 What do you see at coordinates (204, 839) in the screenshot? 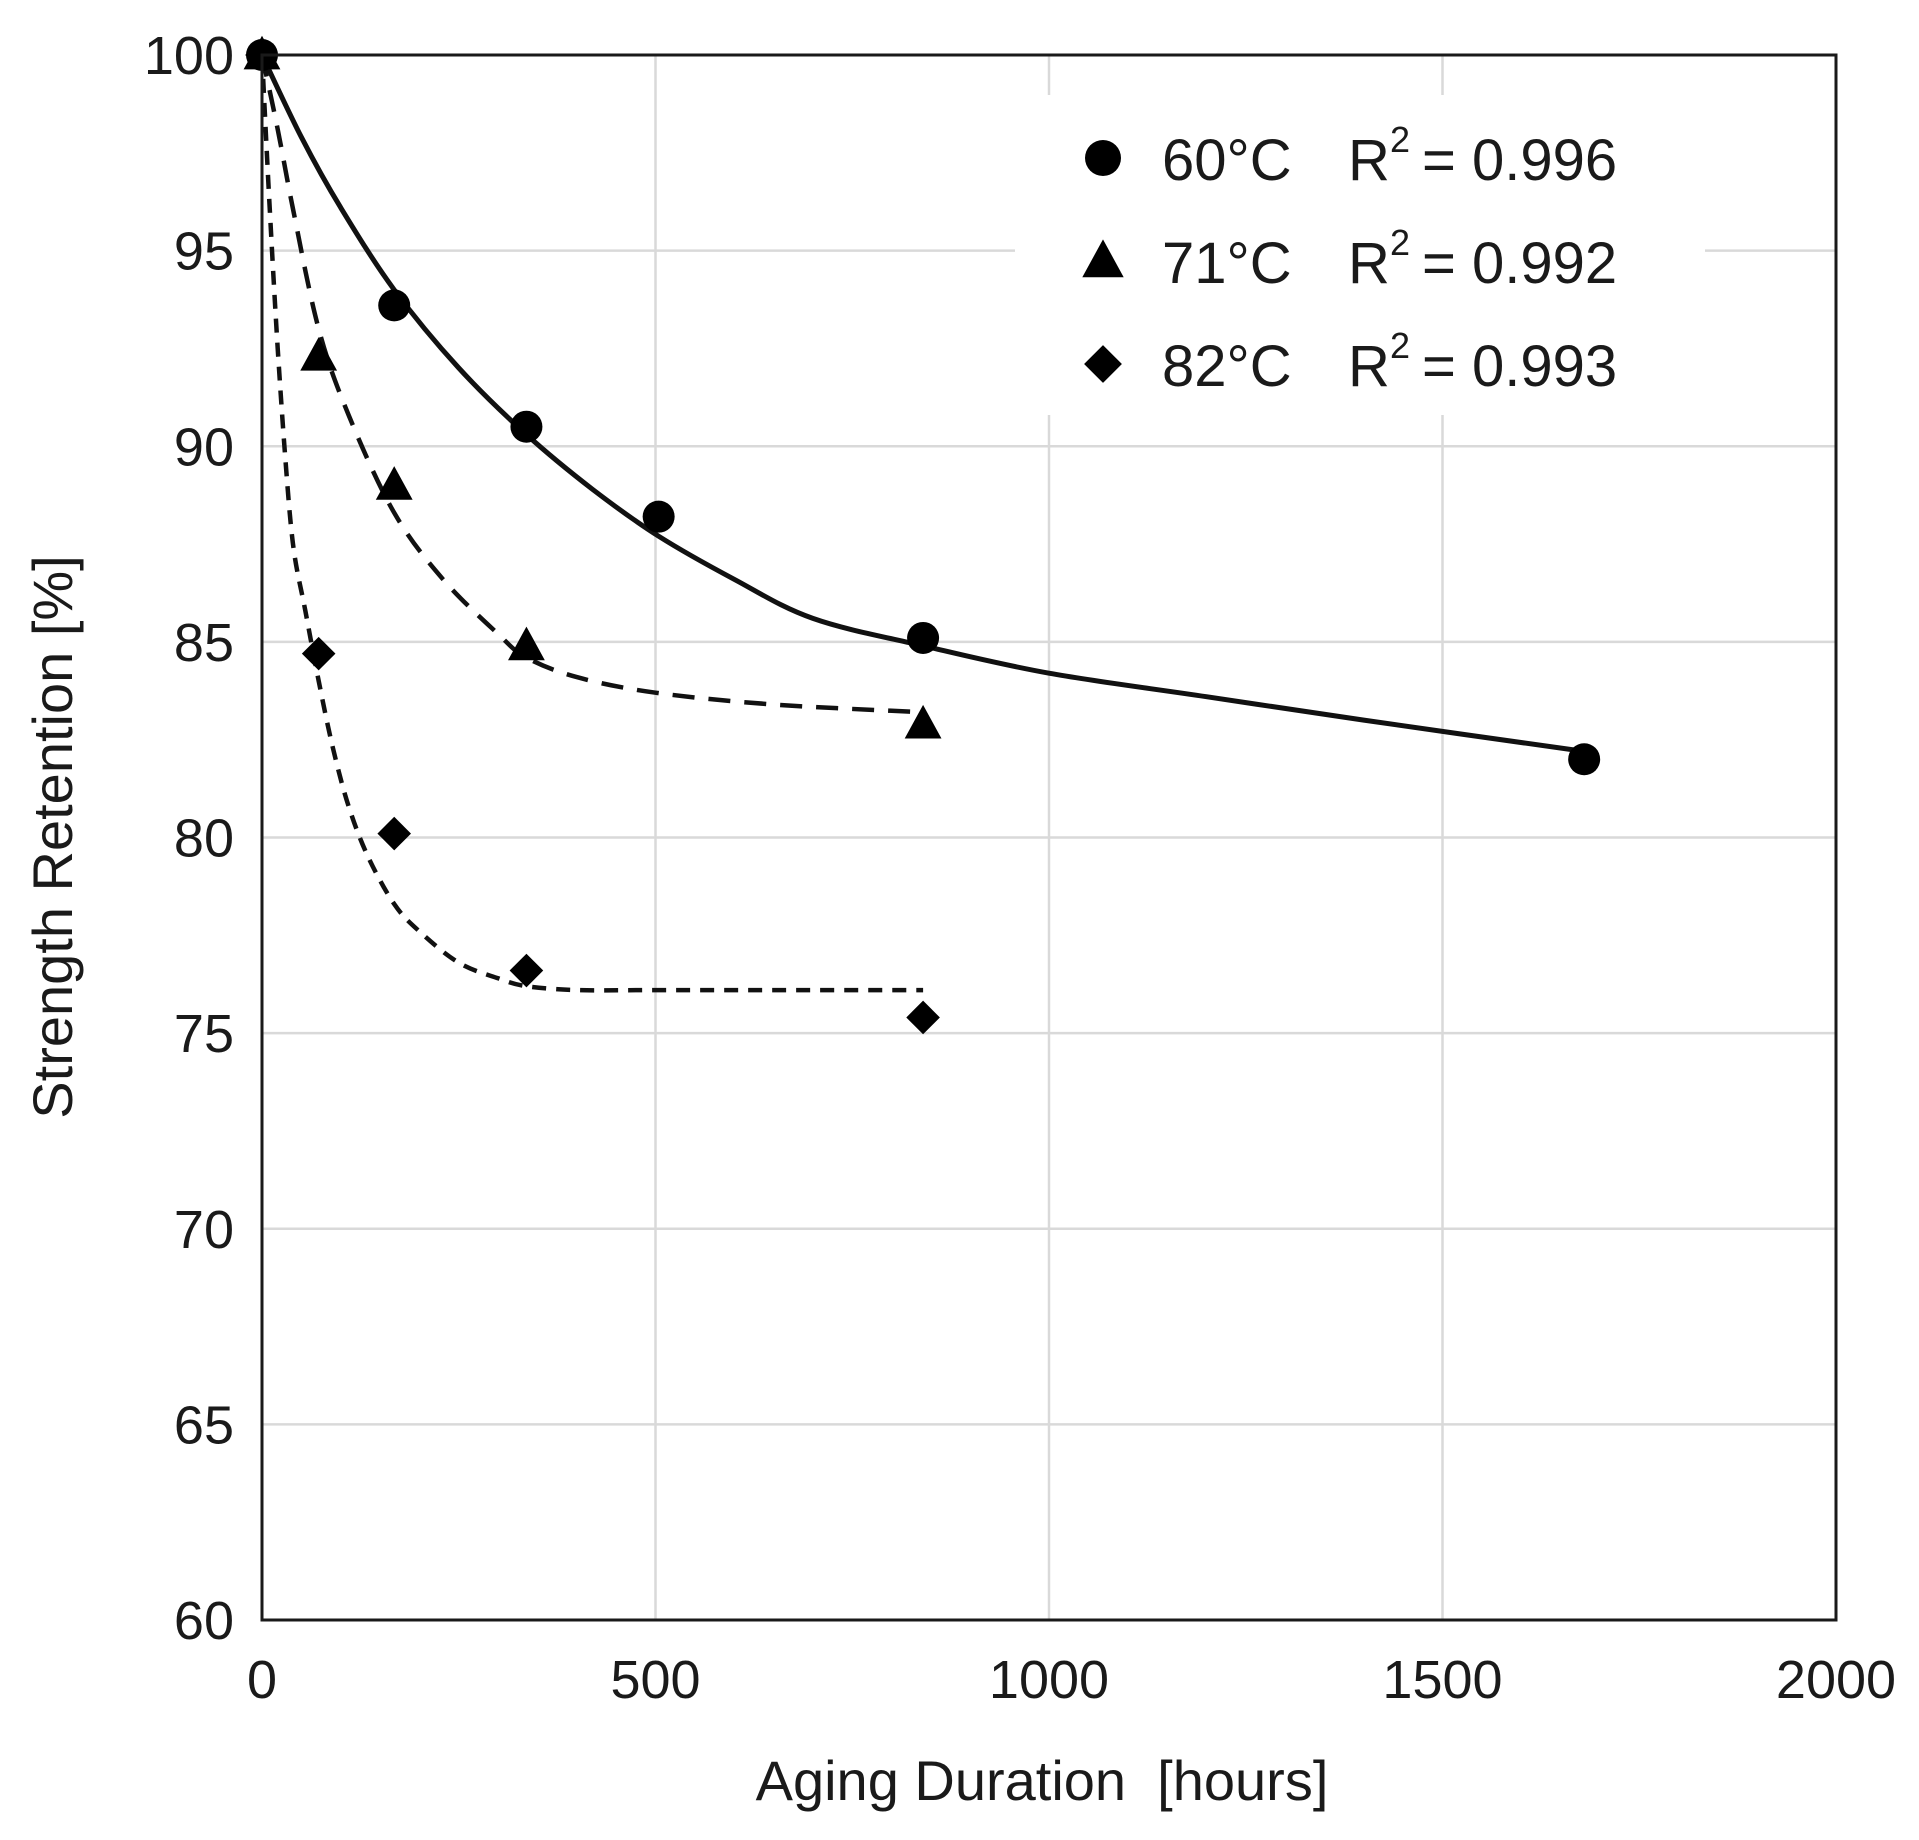
I see `y-tick-label: 80` at bounding box center [204, 839].